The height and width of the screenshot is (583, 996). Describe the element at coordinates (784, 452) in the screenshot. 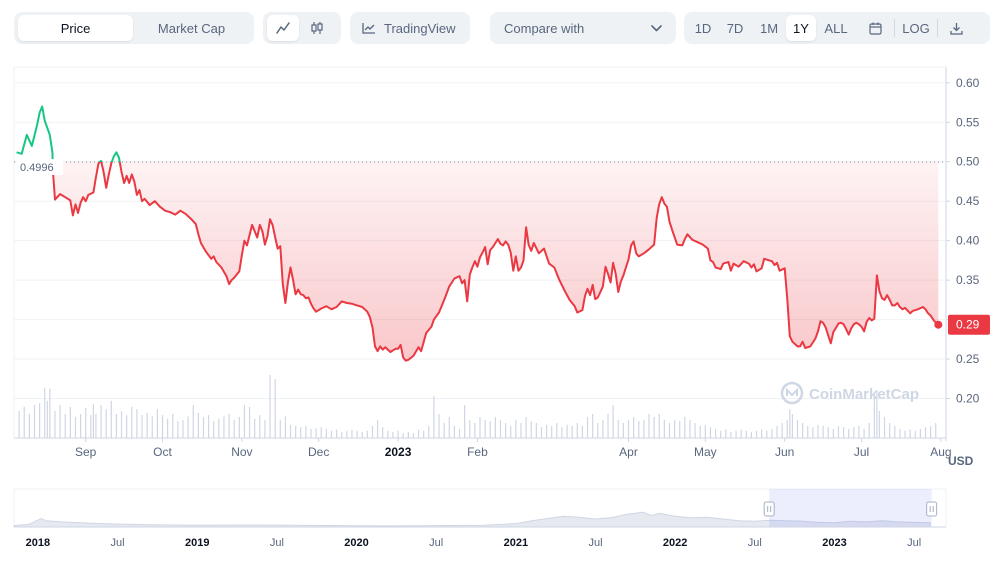

I see `x-tick-label: Jun` at that location.